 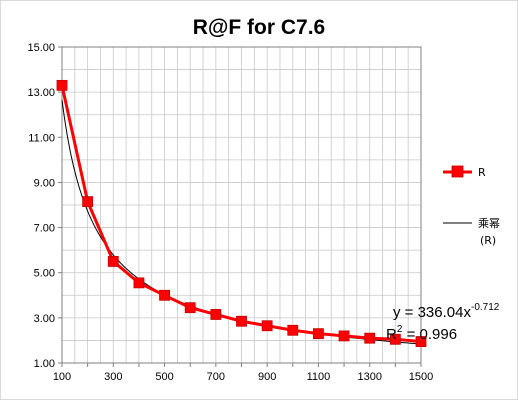 What do you see at coordinates (44, 229) in the screenshot?
I see `y-tick-label: 7.00` at bounding box center [44, 229].